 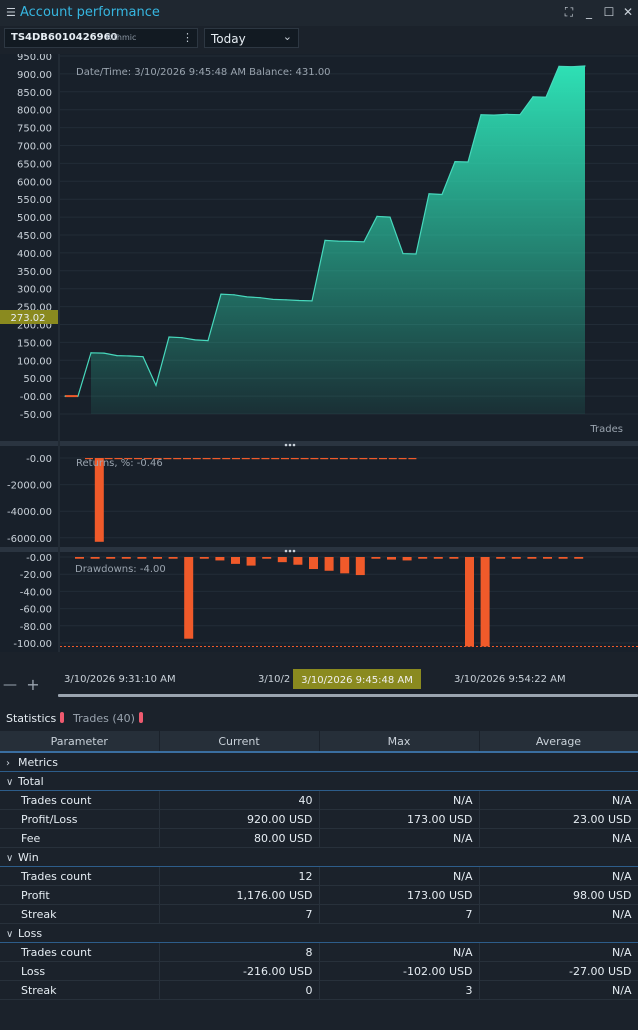 What do you see at coordinates (399, 895) in the screenshot?
I see `value-cell: 173.00 USD` at bounding box center [399, 895].